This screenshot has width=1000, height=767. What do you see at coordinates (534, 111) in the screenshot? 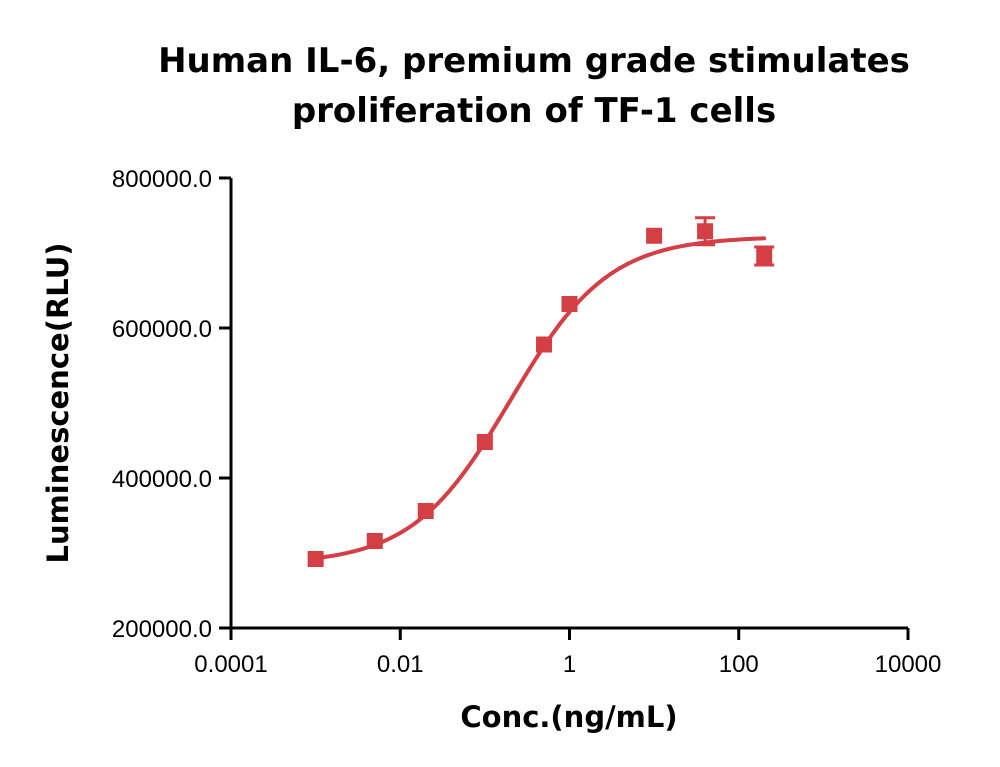
I see `chart-title-line-2: proliferation of TF-1 cells` at bounding box center [534, 111].